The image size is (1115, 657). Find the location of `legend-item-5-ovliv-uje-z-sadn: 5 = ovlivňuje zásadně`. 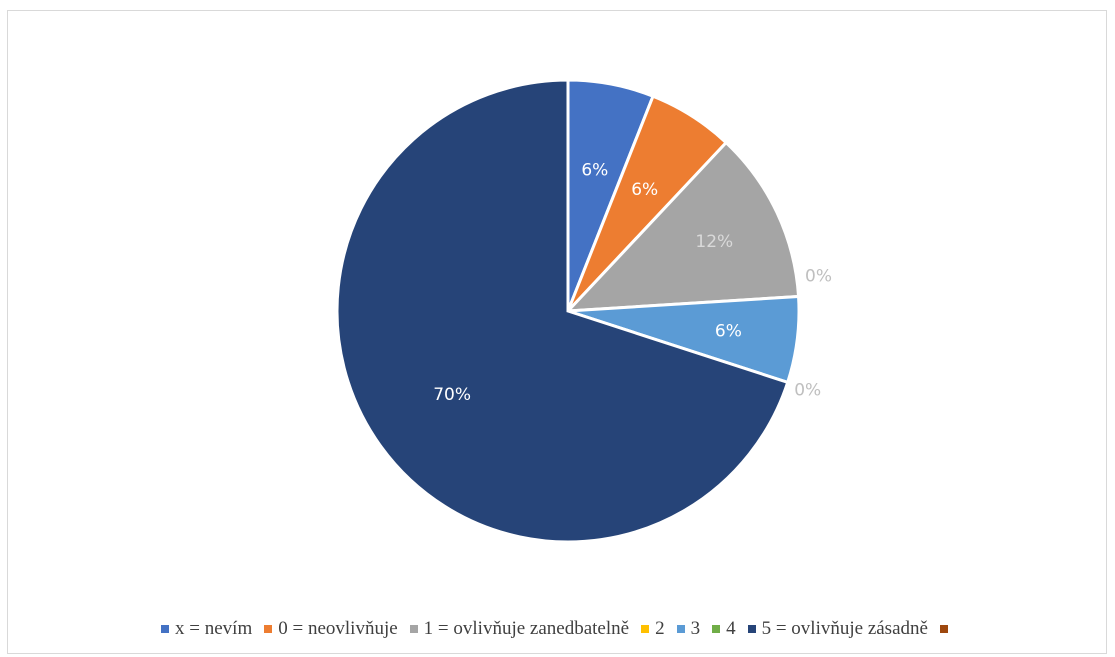

legend-item-5-ovliv-uje-z-sadn: 5 = ovlivňuje zásadně is located at coordinates (837, 629).